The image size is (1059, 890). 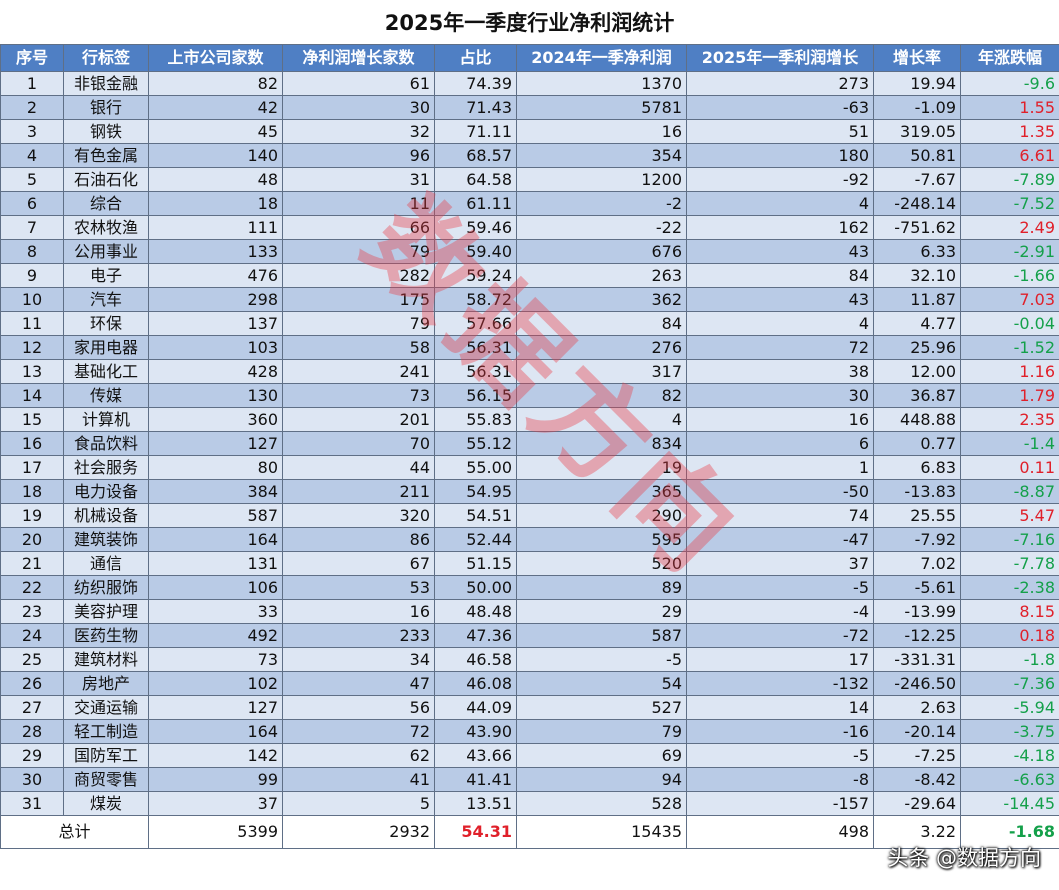 What do you see at coordinates (917, 611) in the screenshot?
I see `cell-growth-rate: -13.99` at bounding box center [917, 611].